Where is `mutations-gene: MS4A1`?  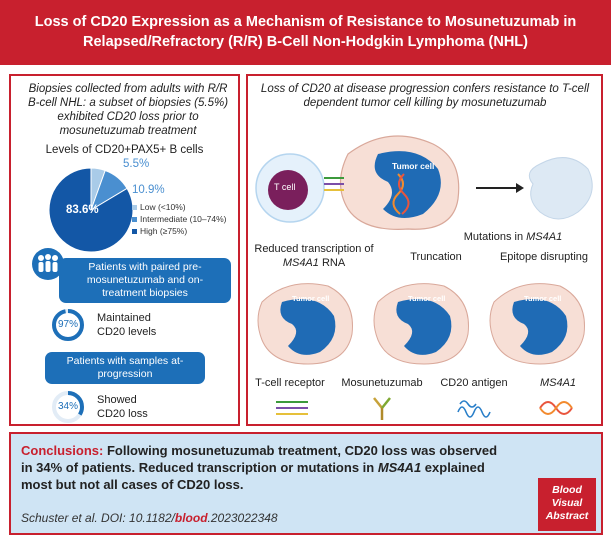 mutations-gene: MS4A1 is located at coordinates (544, 237).